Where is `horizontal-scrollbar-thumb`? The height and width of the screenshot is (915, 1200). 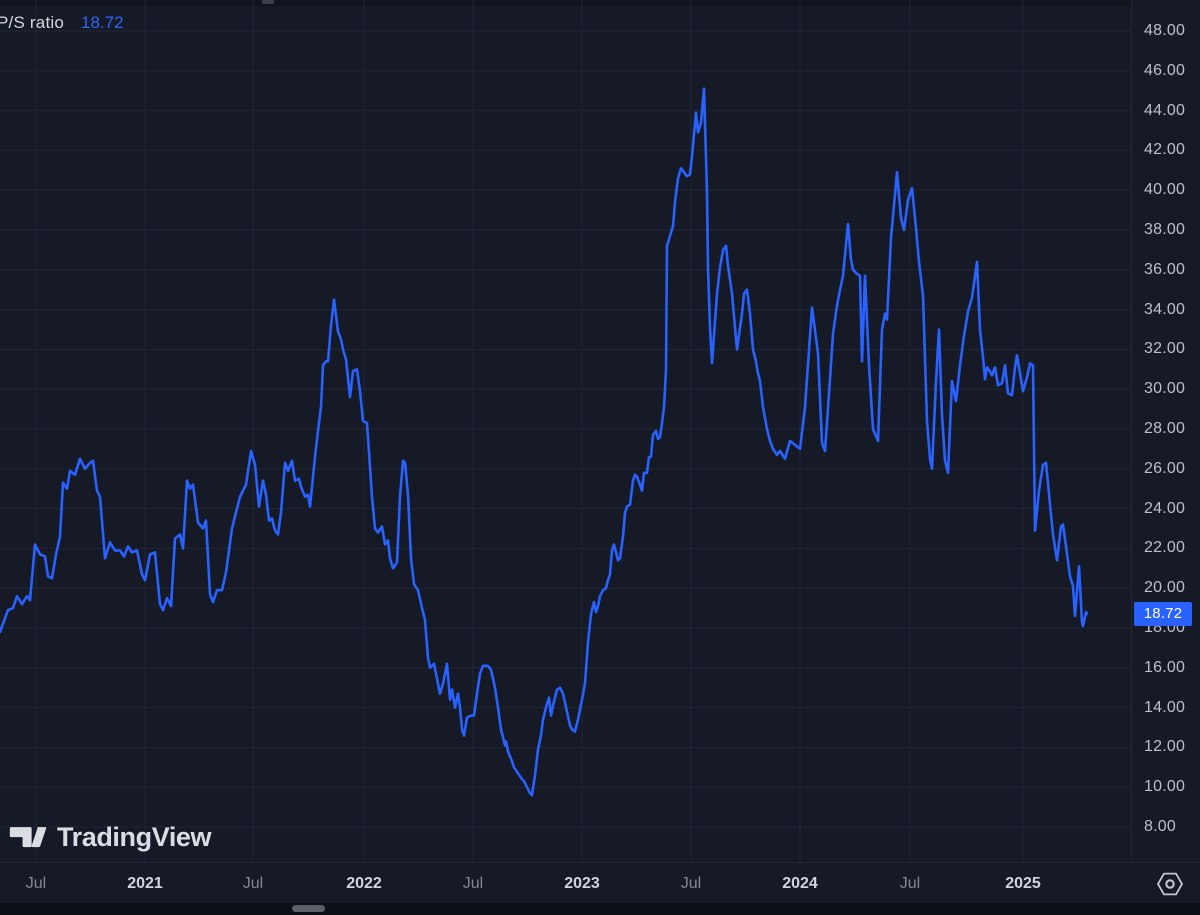
horizontal-scrollbar-thumb is located at coordinates (308, 908).